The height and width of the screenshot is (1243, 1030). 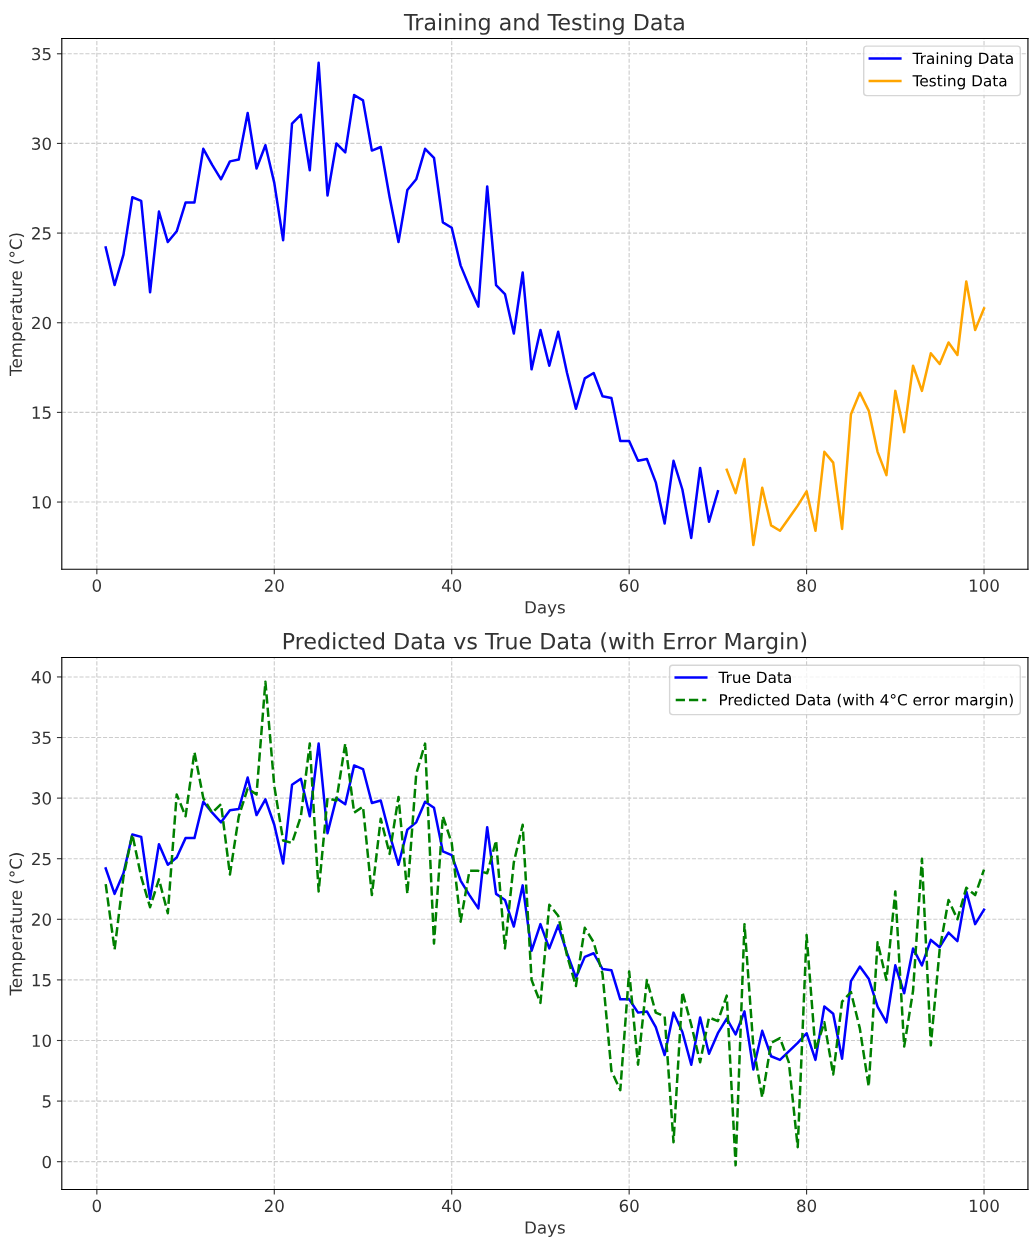 What do you see at coordinates (545, 643) in the screenshot?
I see `chart-title: Predicted Data vs True Data (with Error Margin)` at bounding box center [545, 643].